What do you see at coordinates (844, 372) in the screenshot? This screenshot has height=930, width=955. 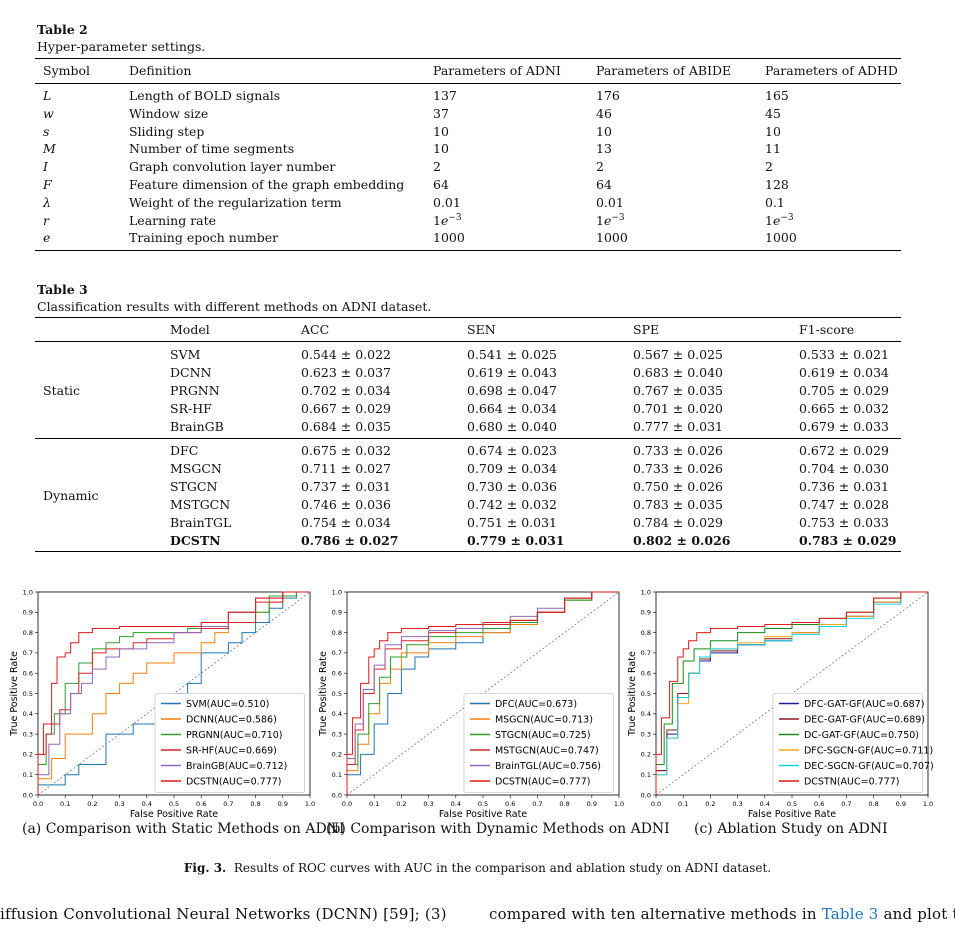 I see `table3-metric: 0.619 ± 0.034` at bounding box center [844, 372].